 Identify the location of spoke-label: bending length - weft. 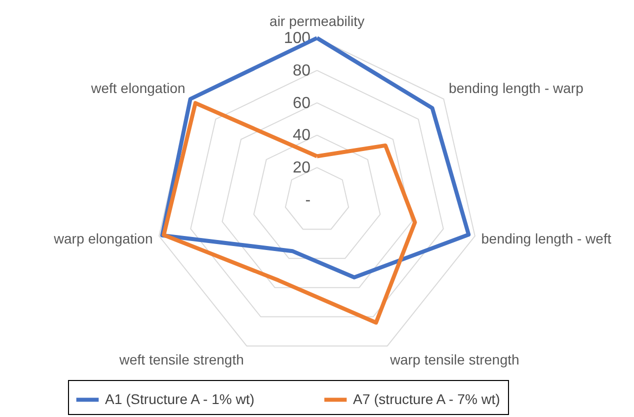
(546, 238).